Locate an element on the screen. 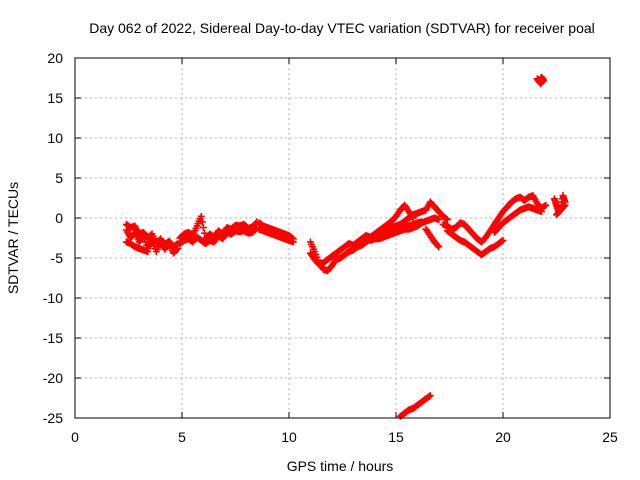 The image size is (640, 480). y-tick-label: 0 is located at coordinates (59, 218).